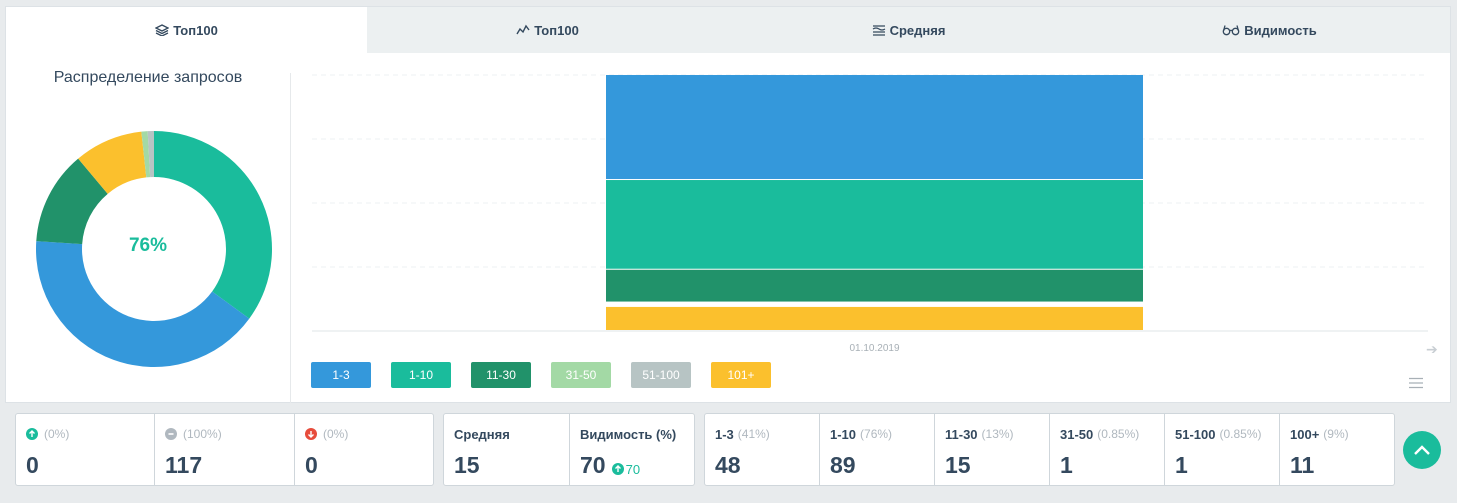 Image resolution: width=1457 pixels, height=503 pixels. What do you see at coordinates (1222, 449) in the screenshot?
I see `stat-range-51-100: 51-100 (0.85%) 1` at bounding box center [1222, 449].